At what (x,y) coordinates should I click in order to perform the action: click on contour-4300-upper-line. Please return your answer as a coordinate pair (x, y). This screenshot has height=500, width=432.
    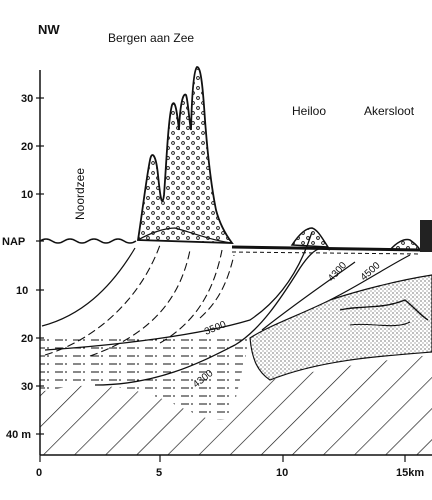
    Looking at the image, I should click on (308, 296).